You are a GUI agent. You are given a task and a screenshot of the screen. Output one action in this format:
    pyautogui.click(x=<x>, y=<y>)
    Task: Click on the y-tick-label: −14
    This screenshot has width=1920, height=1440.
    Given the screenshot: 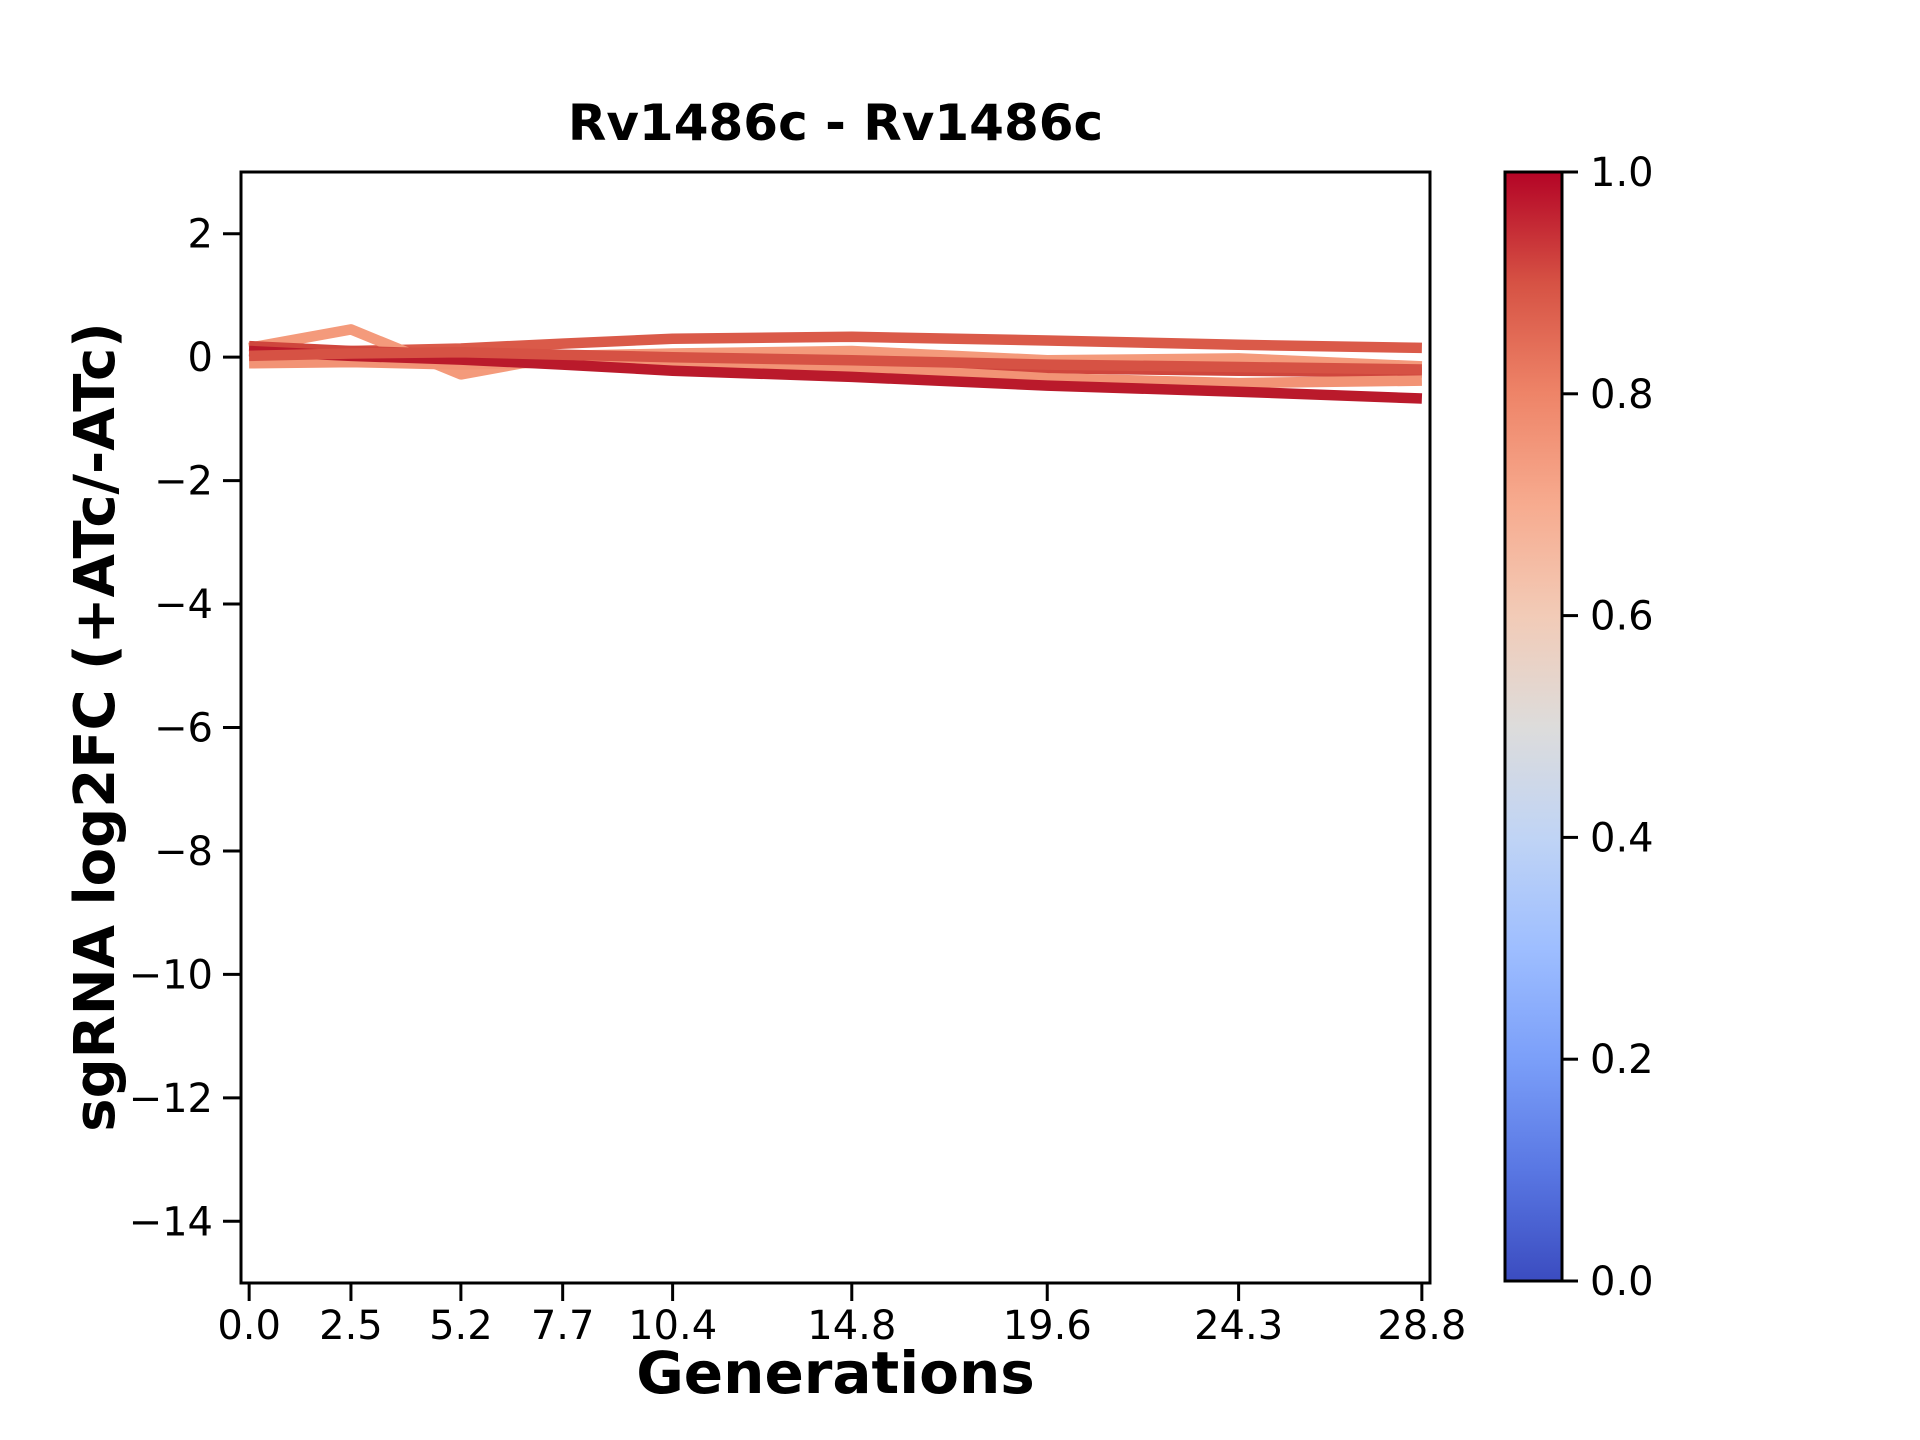 What is the action you would take?
    pyautogui.click(x=171, y=1222)
    